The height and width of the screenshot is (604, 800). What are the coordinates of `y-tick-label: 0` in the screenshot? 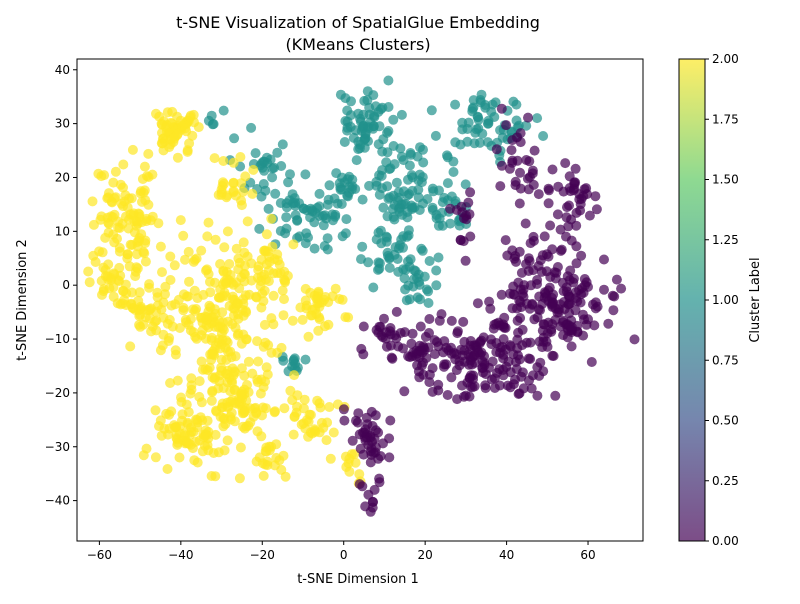 It's located at (66, 285).